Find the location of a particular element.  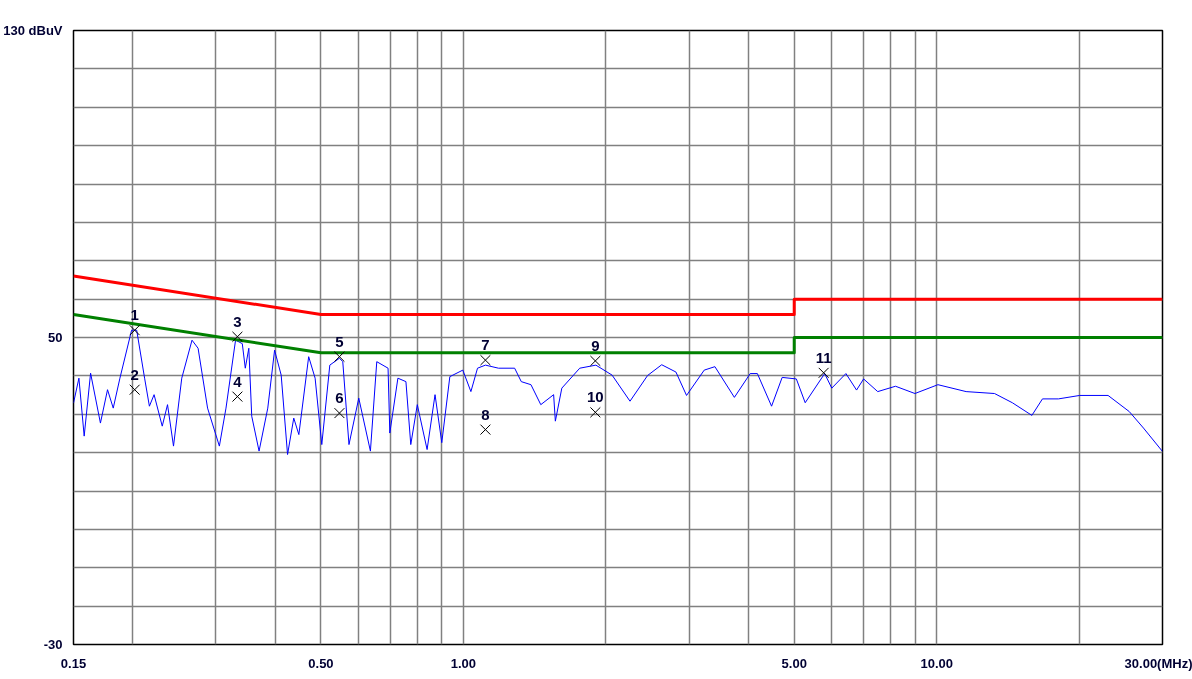

y-tick-label: -30 is located at coordinates (53, 644).